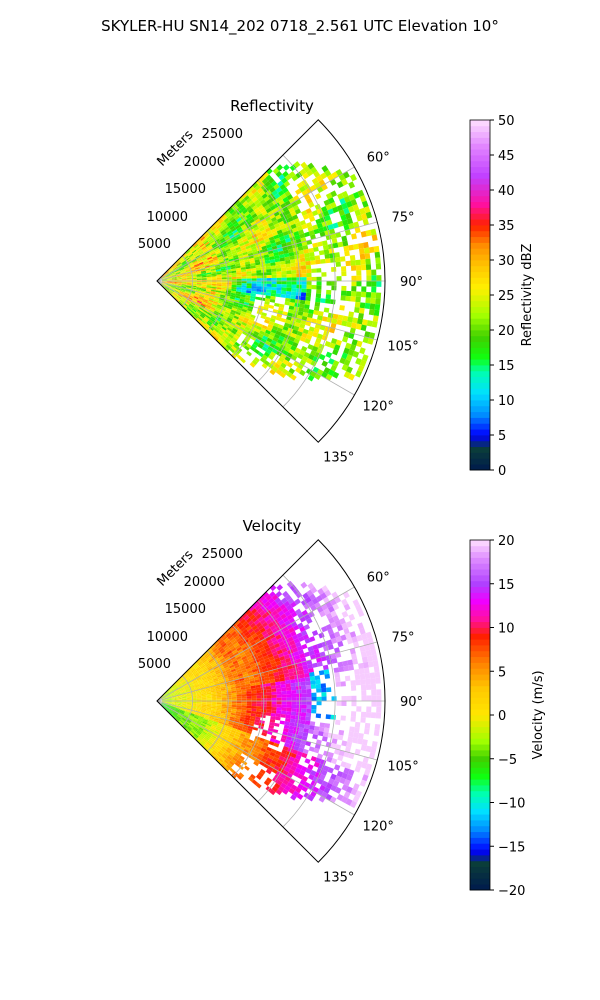 The image size is (600, 1000). Describe the element at coordinates (272, 106) in the screenshot. I see `panel-title: Reflectivity` at that location.